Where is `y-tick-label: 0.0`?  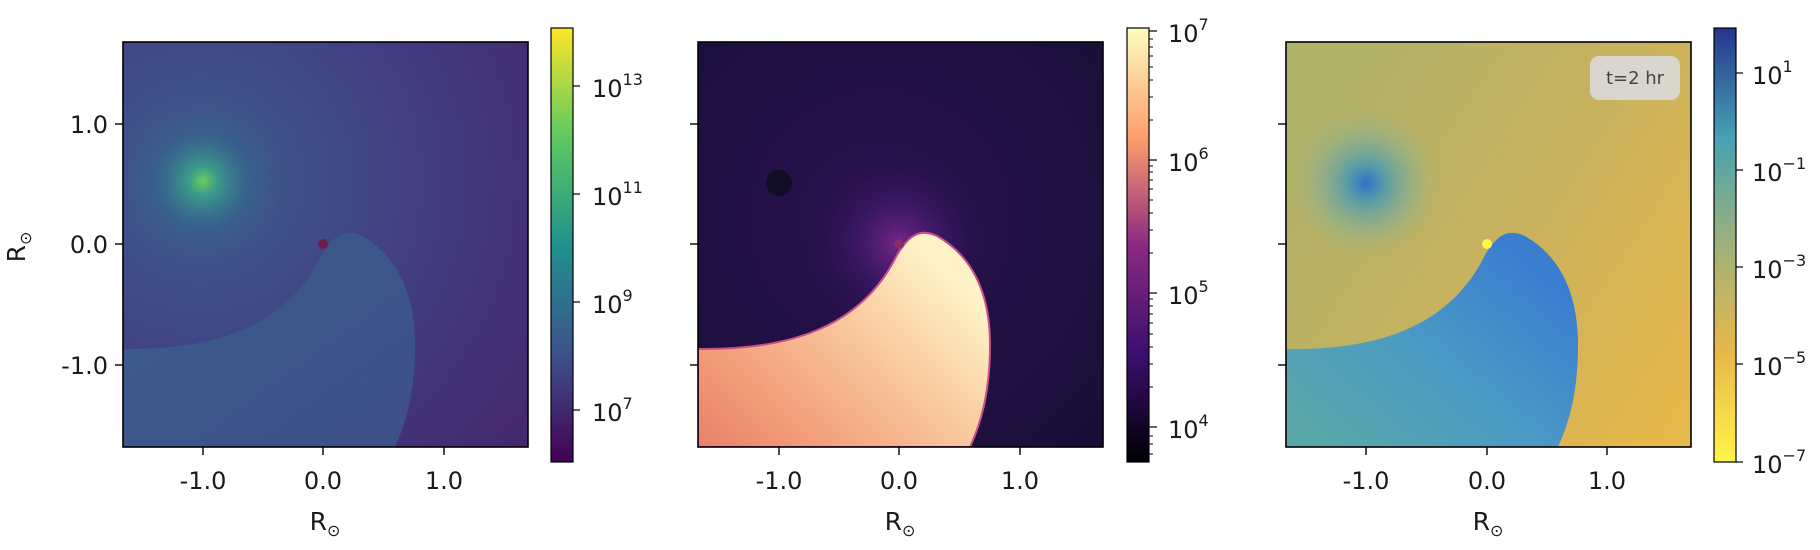
y-tick-label: 0.0 is located at coordinates (89, 245).